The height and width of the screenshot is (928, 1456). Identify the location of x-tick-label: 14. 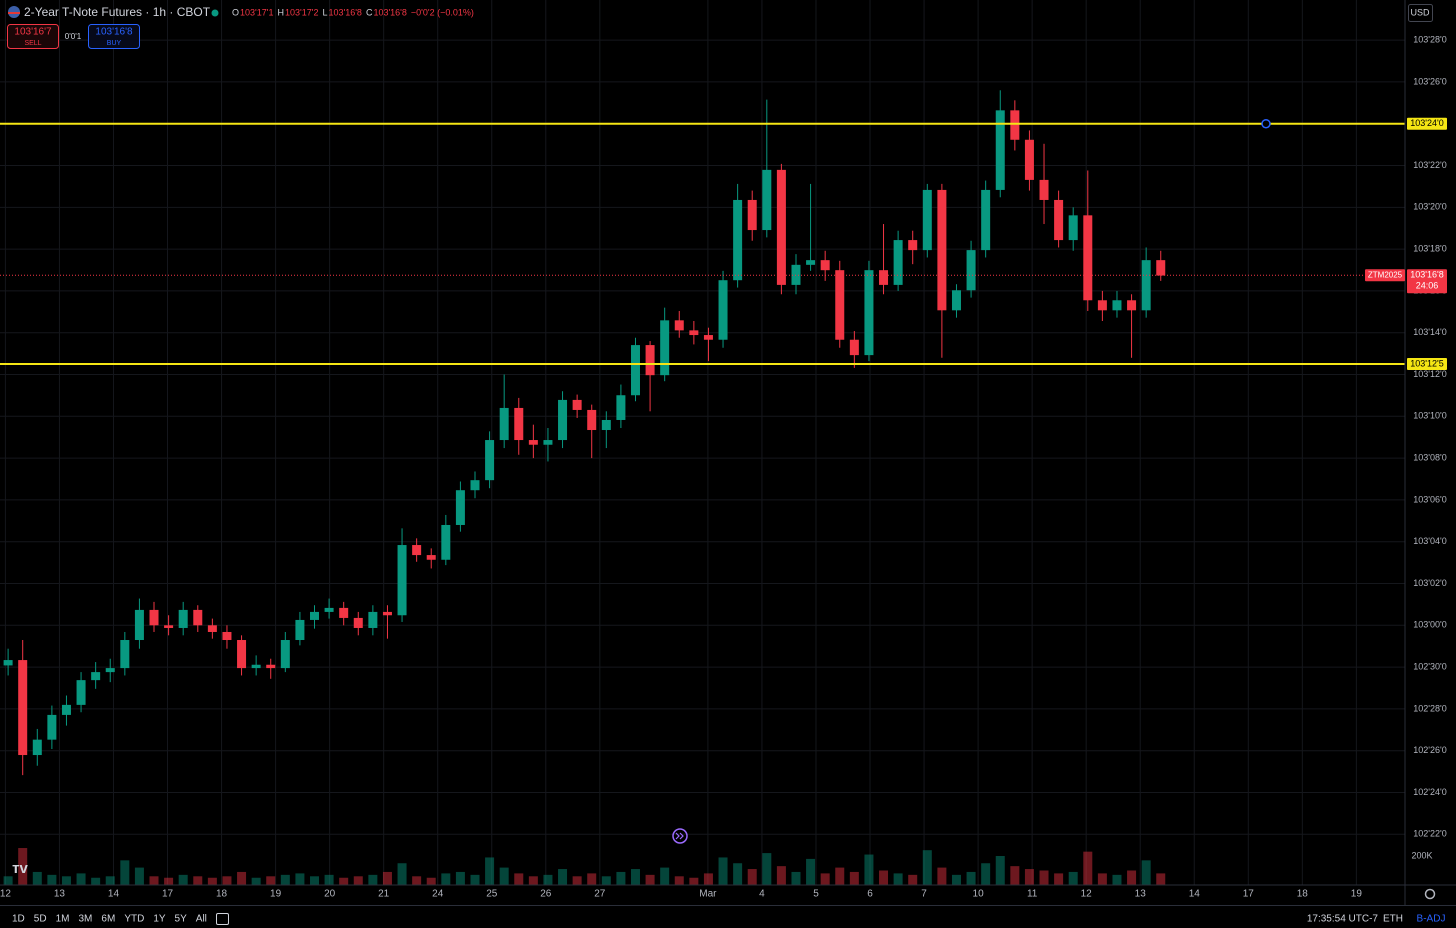
(1195, 894).